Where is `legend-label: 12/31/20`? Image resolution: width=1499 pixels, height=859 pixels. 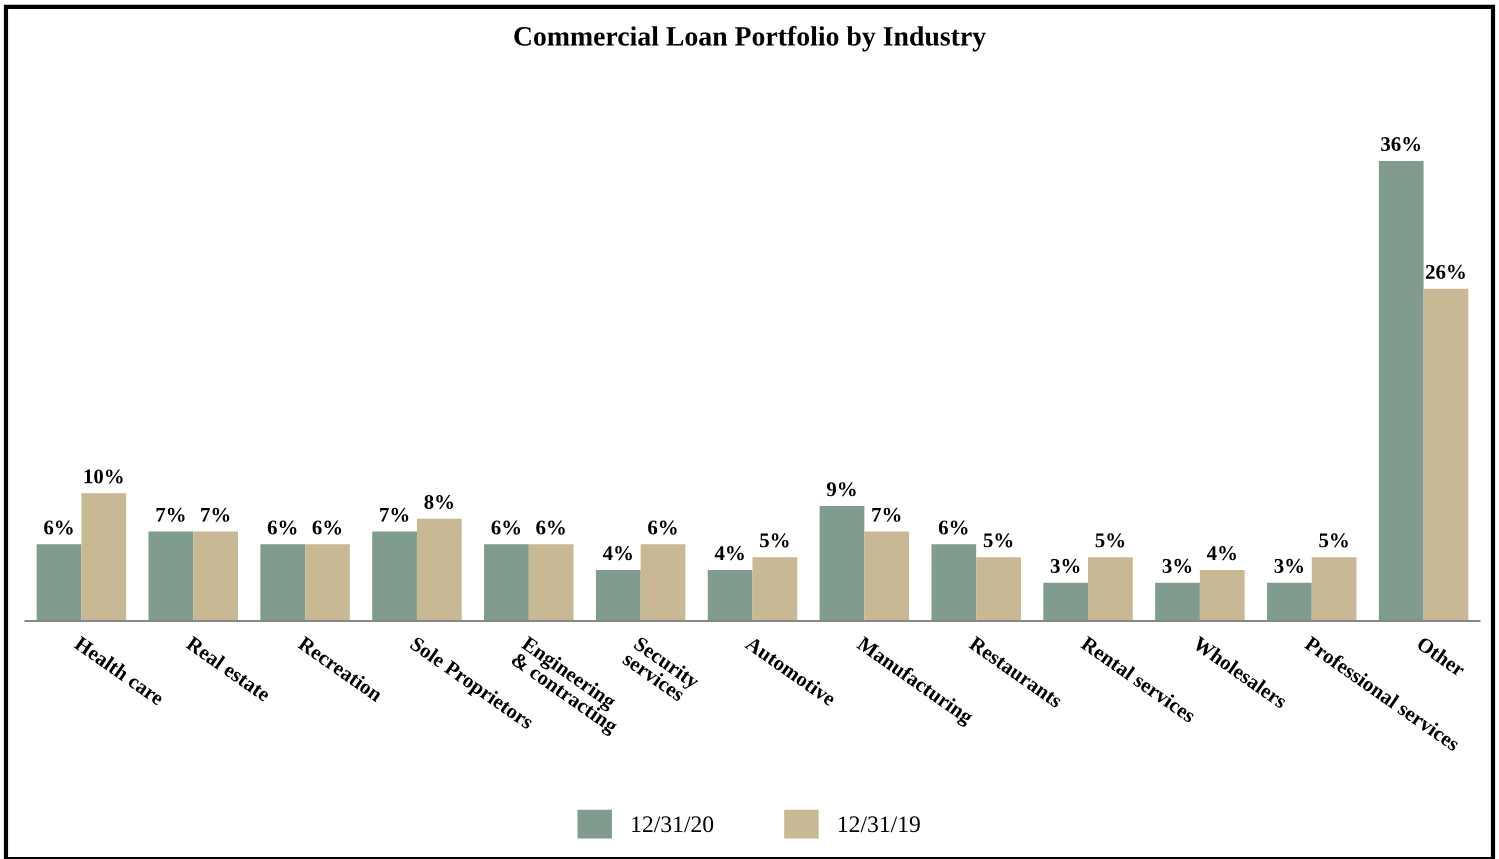
legend-label: 12/31/20 is located at coordinates (673, 824).